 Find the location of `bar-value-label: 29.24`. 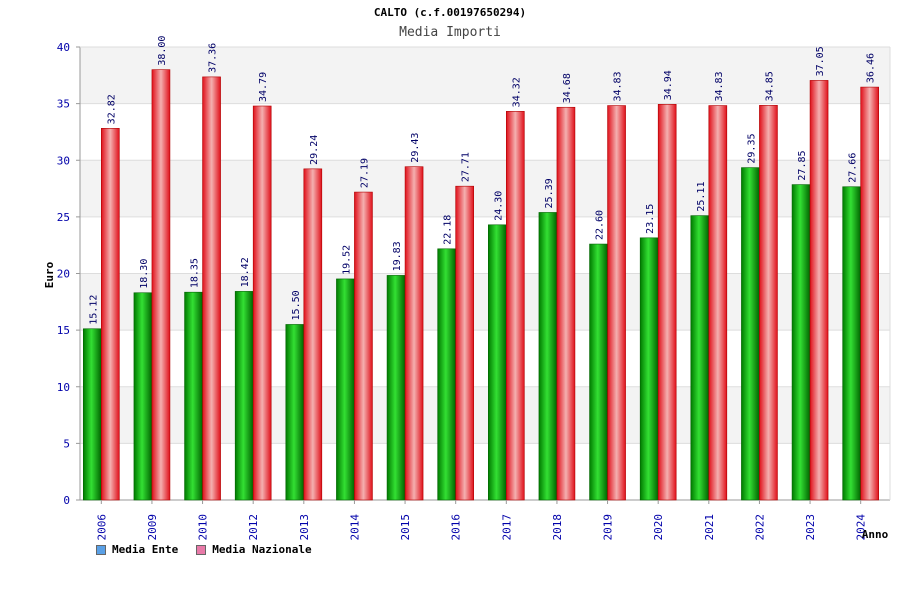

bar-value-label: 29.24 is located at coordinates (314, 150).